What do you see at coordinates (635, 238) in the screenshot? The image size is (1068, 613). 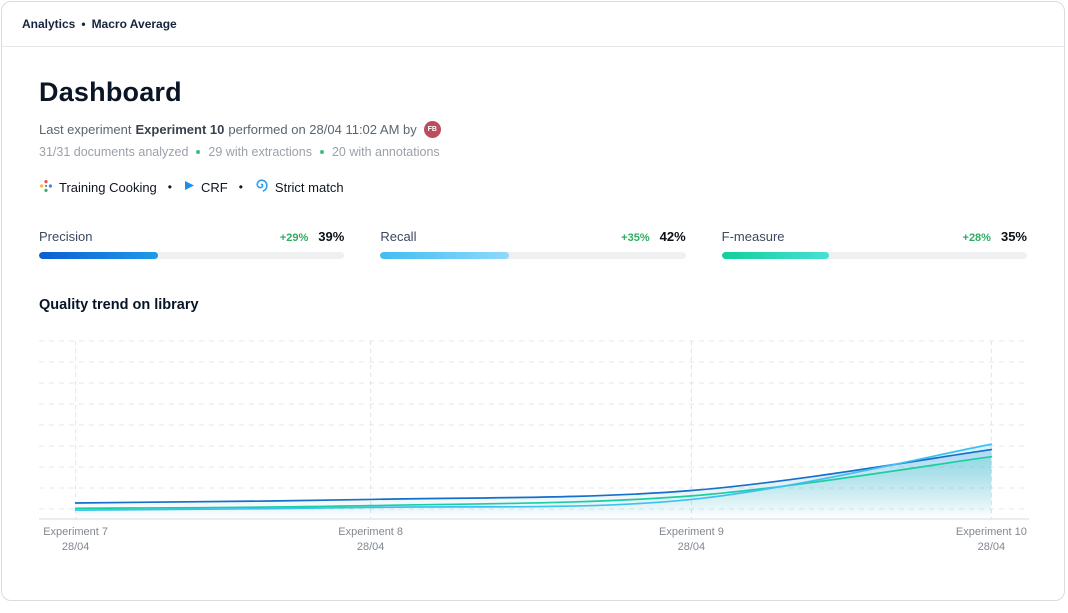 I see `recall-delta-badge: +35%` at bounding box center [635, 238].